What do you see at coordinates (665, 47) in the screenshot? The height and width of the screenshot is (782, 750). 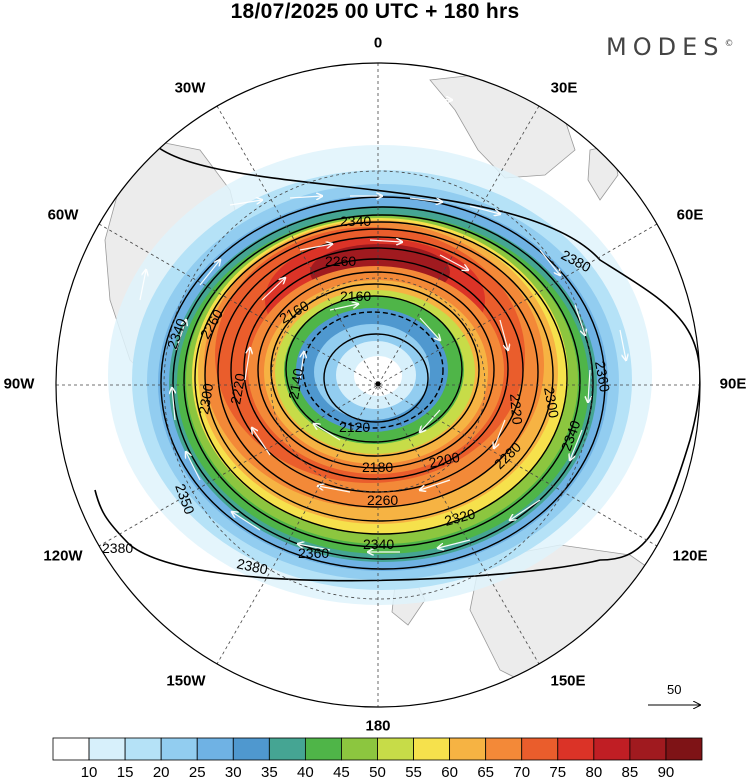 I see `brand-text: MODES` at bounding box center [665, 47].